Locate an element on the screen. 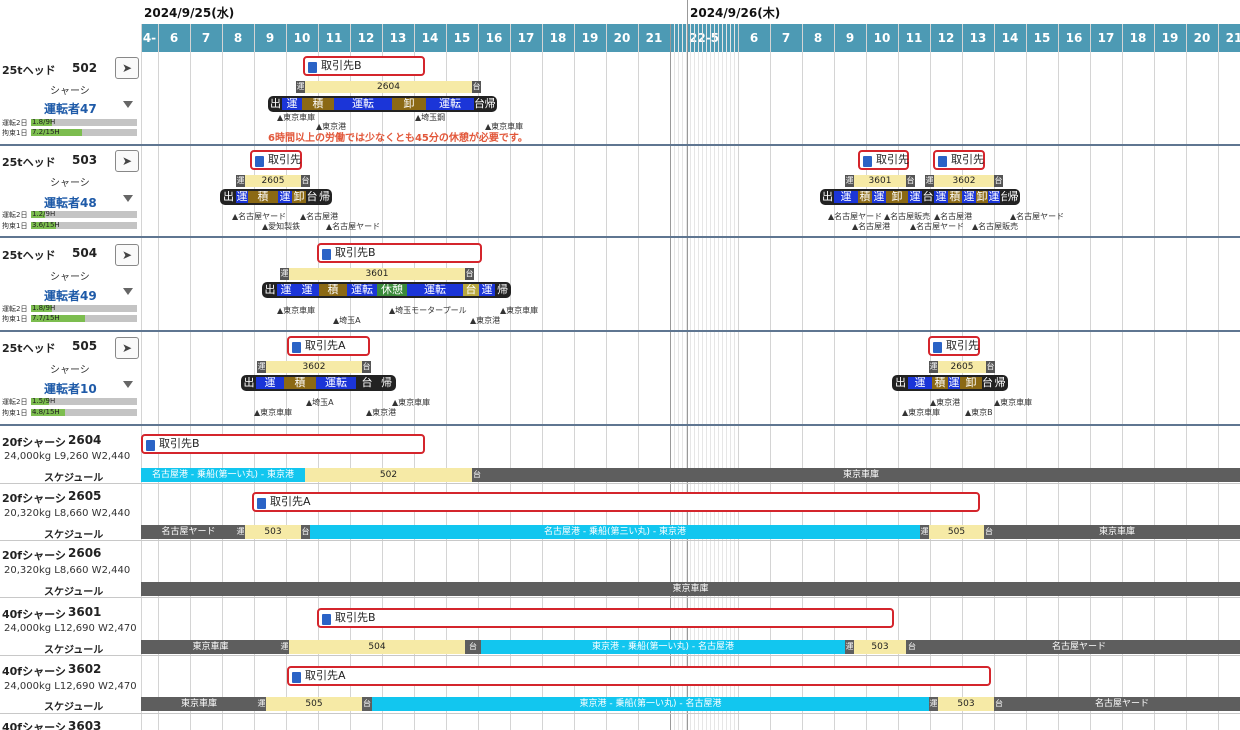 Image resolution: width=1240 pixels, height=730 pixels. bind-stat-bar: 3.6/15H is located at coordinates (84, 225).